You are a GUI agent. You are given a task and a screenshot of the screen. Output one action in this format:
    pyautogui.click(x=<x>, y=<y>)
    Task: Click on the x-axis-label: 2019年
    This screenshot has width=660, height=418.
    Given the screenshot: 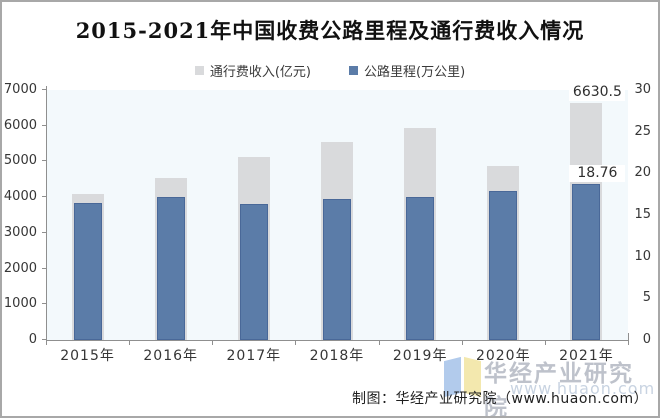 What is the action you would take?
    pyautogui.click(x=420, y=356)
    